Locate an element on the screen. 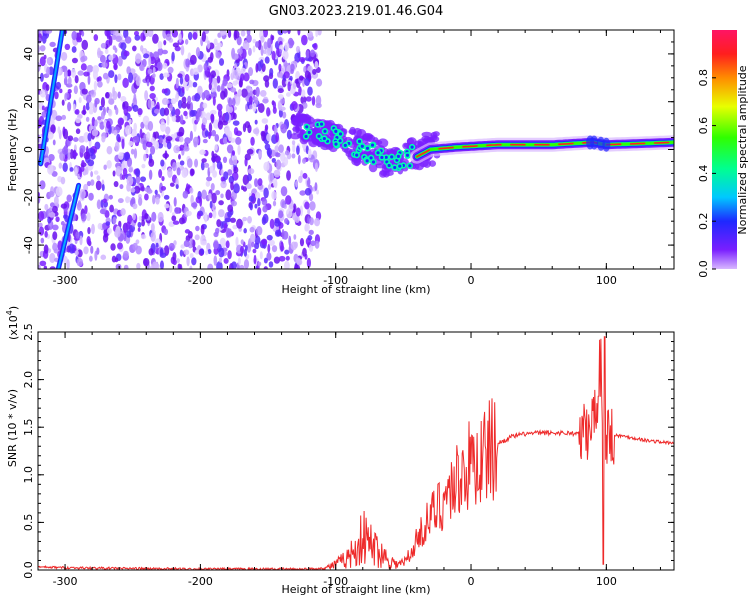  spectrum-x-axis-label: Height of straight line (km) is located at coordinates (355, 289).